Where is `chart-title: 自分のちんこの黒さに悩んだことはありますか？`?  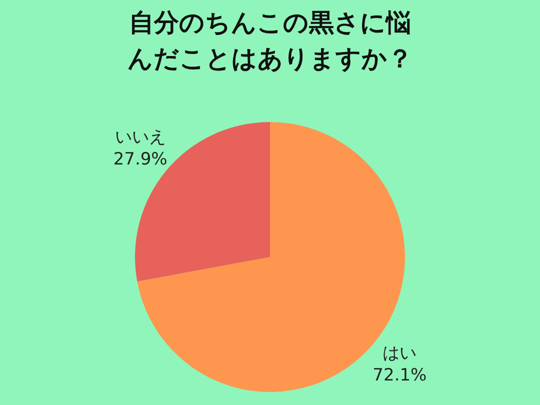 chart-title: 自分のちんこの黒さに悩んだことはありますか？ is located at coordinates (270, 41).